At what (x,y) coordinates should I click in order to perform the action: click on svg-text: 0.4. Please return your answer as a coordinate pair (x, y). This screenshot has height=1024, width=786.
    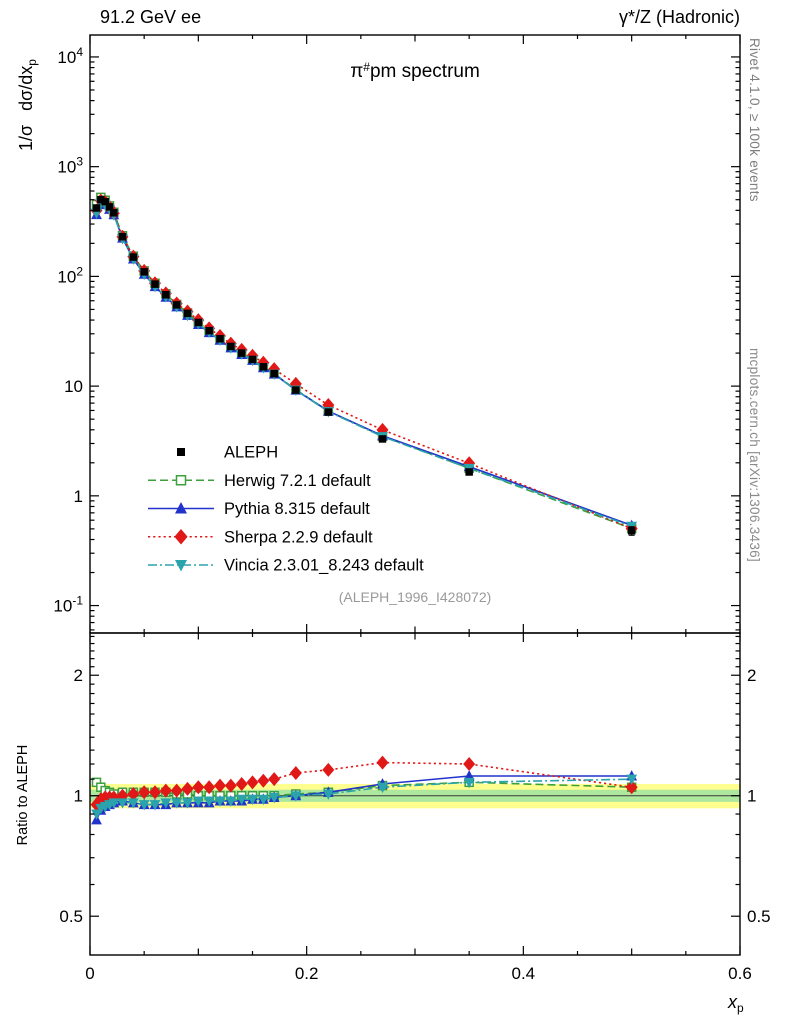
    Looking at the image, I should click on (524, 973).